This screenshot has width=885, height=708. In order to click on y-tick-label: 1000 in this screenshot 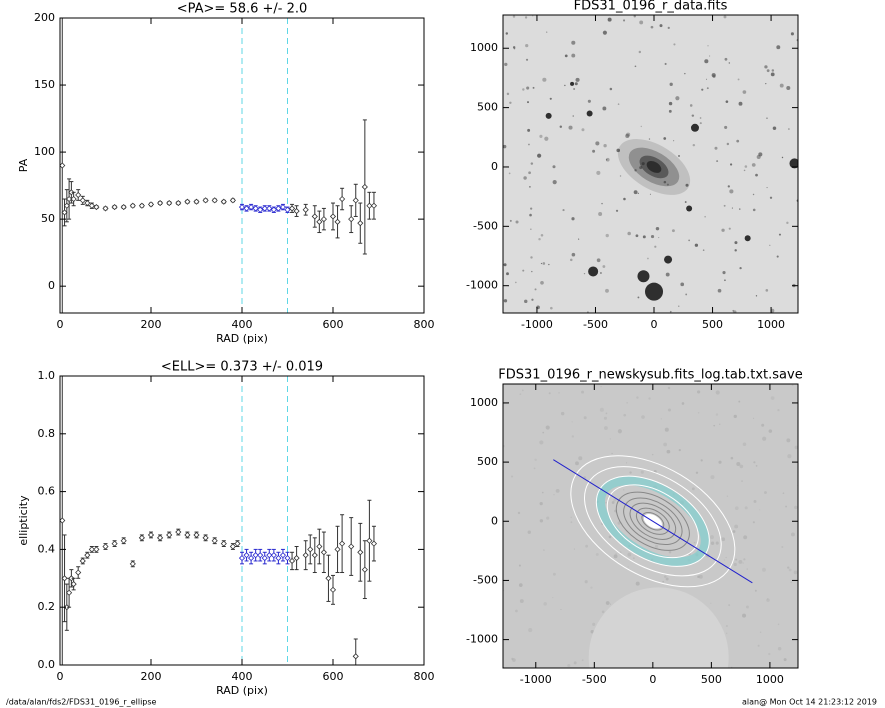, I will do `click(484, 47)`.